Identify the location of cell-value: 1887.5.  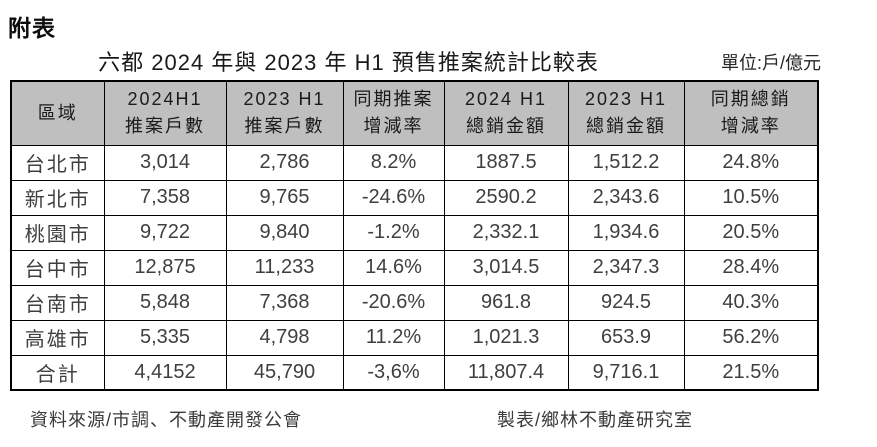
(506, 162).